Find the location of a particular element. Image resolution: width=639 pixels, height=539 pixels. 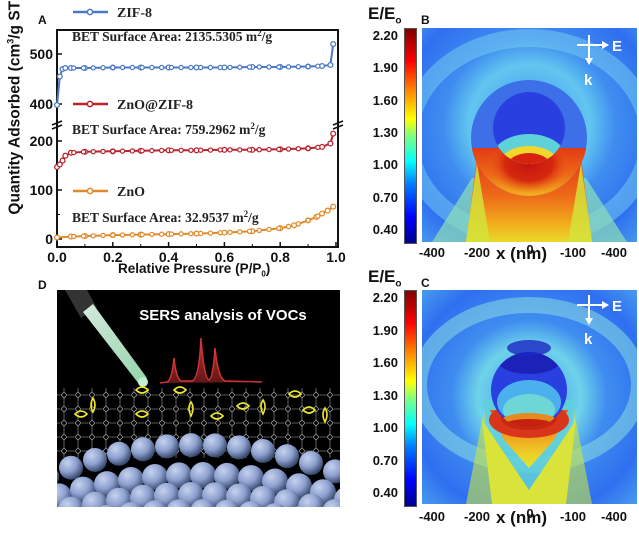

x-tick-label: 0.8 is located at coordinates (280, 257).